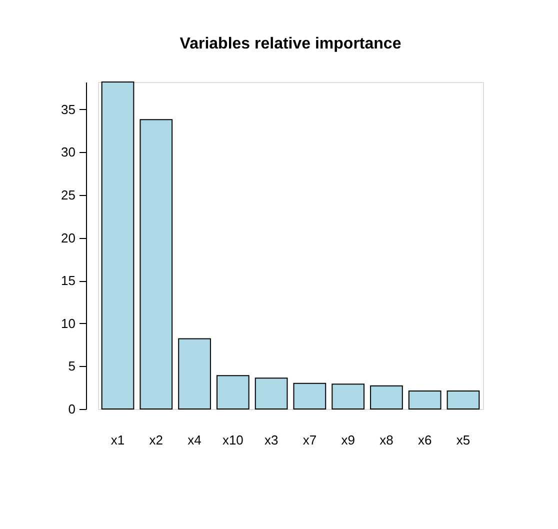 The height and width of the screenshot is (529, 558). Describe the element at coordinates (72, 366) in the screenshot. I see `y-tick-label: 5` at that location.